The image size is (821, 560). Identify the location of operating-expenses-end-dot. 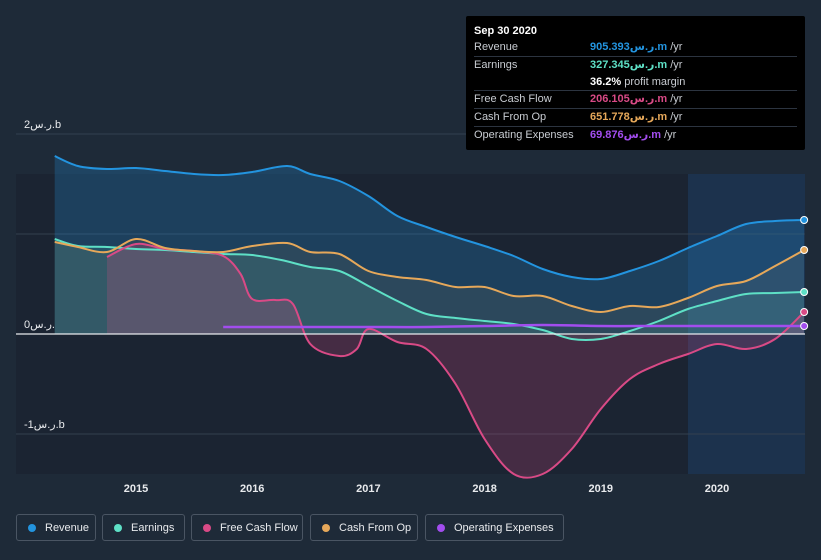
(804, 326).